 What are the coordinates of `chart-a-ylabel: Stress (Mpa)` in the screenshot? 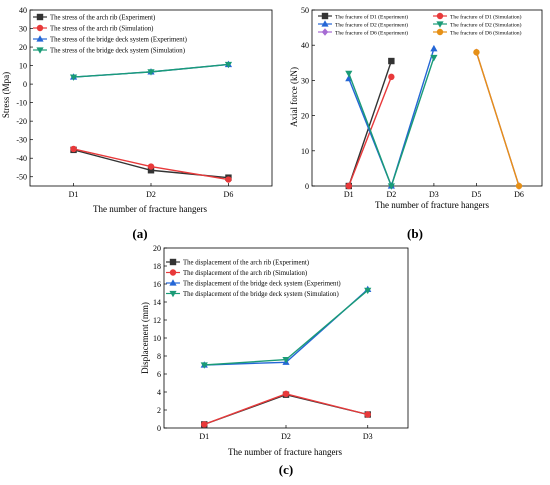 It's located at (6, 95).